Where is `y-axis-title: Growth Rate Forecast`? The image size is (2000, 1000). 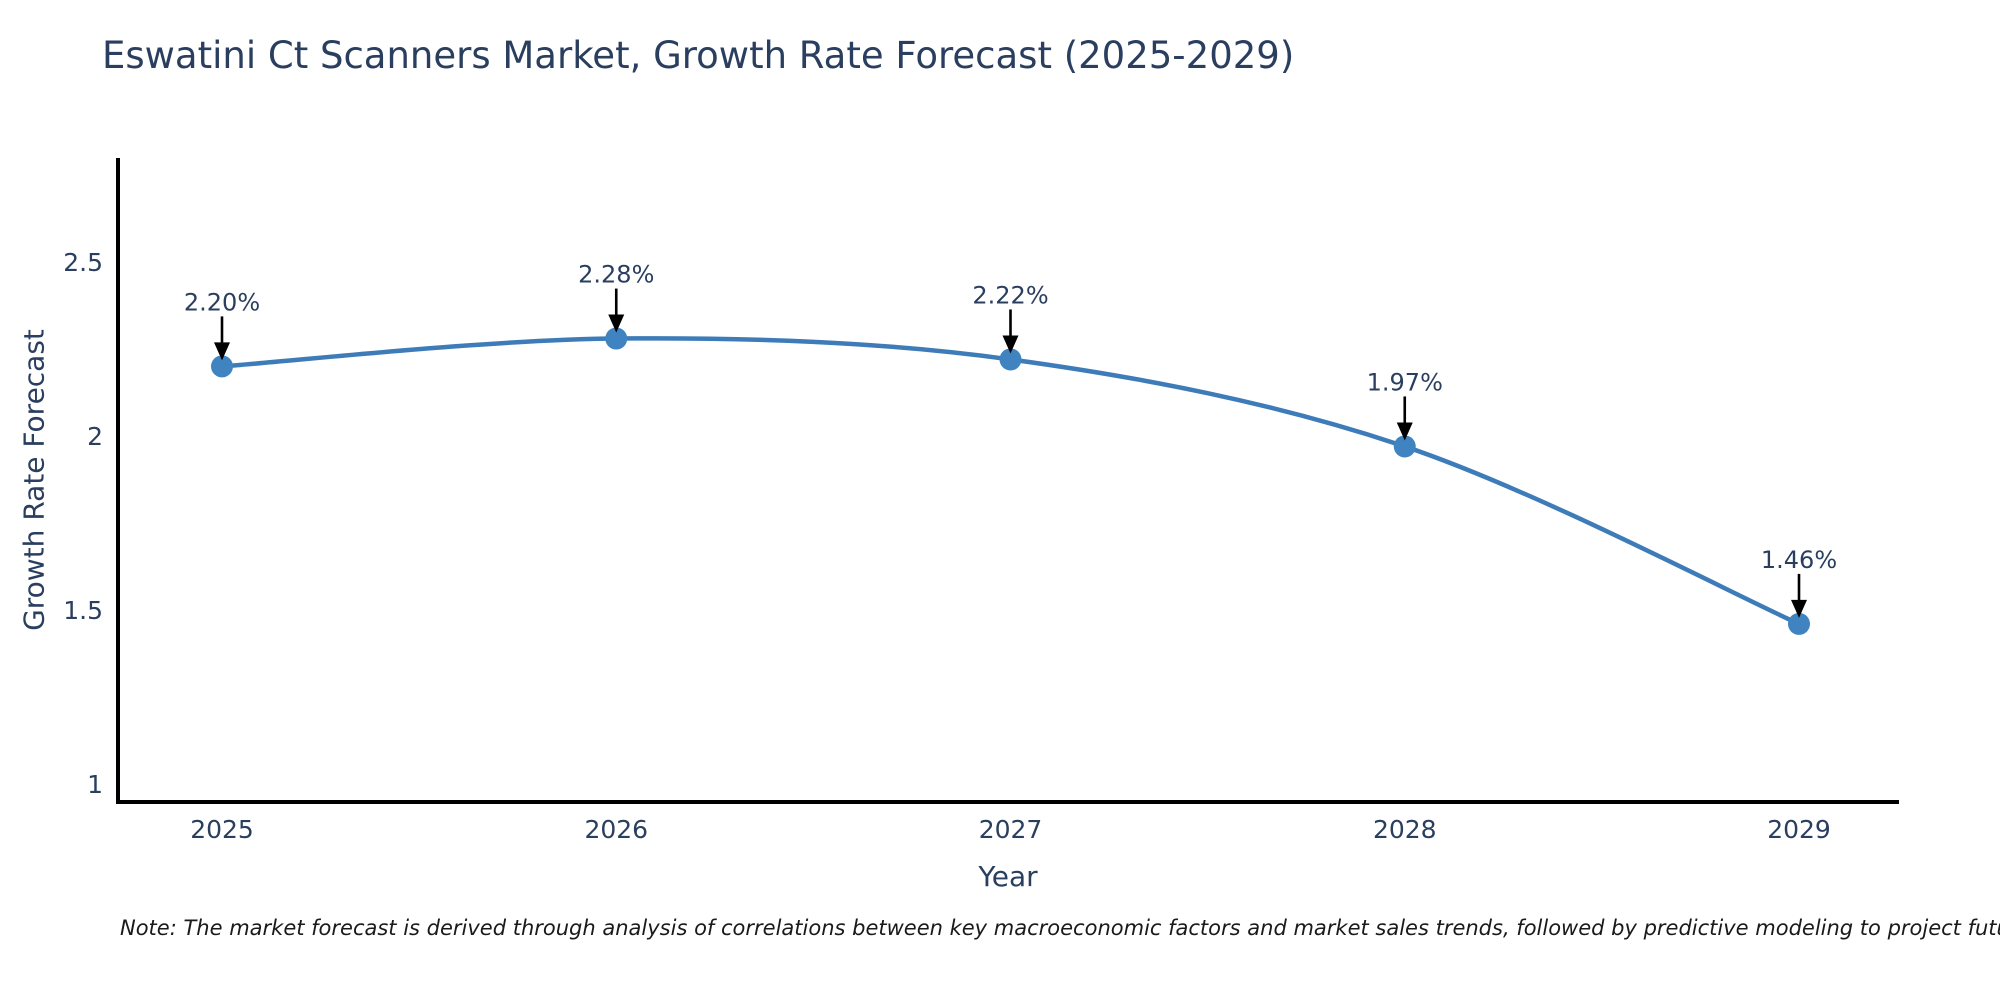
y-axis-title: Growth Rate Forecast is located at coordinates (34, 480).